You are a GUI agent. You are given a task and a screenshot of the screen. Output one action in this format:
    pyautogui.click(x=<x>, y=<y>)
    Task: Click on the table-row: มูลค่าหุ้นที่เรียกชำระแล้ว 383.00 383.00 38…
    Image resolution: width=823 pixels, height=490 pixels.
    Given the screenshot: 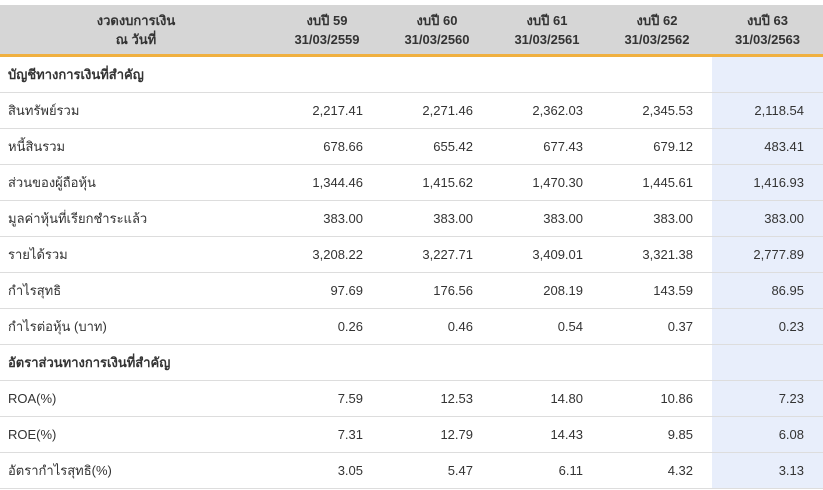 What is the action you would take?
    pyautogui.click(x=411, y=218)
    